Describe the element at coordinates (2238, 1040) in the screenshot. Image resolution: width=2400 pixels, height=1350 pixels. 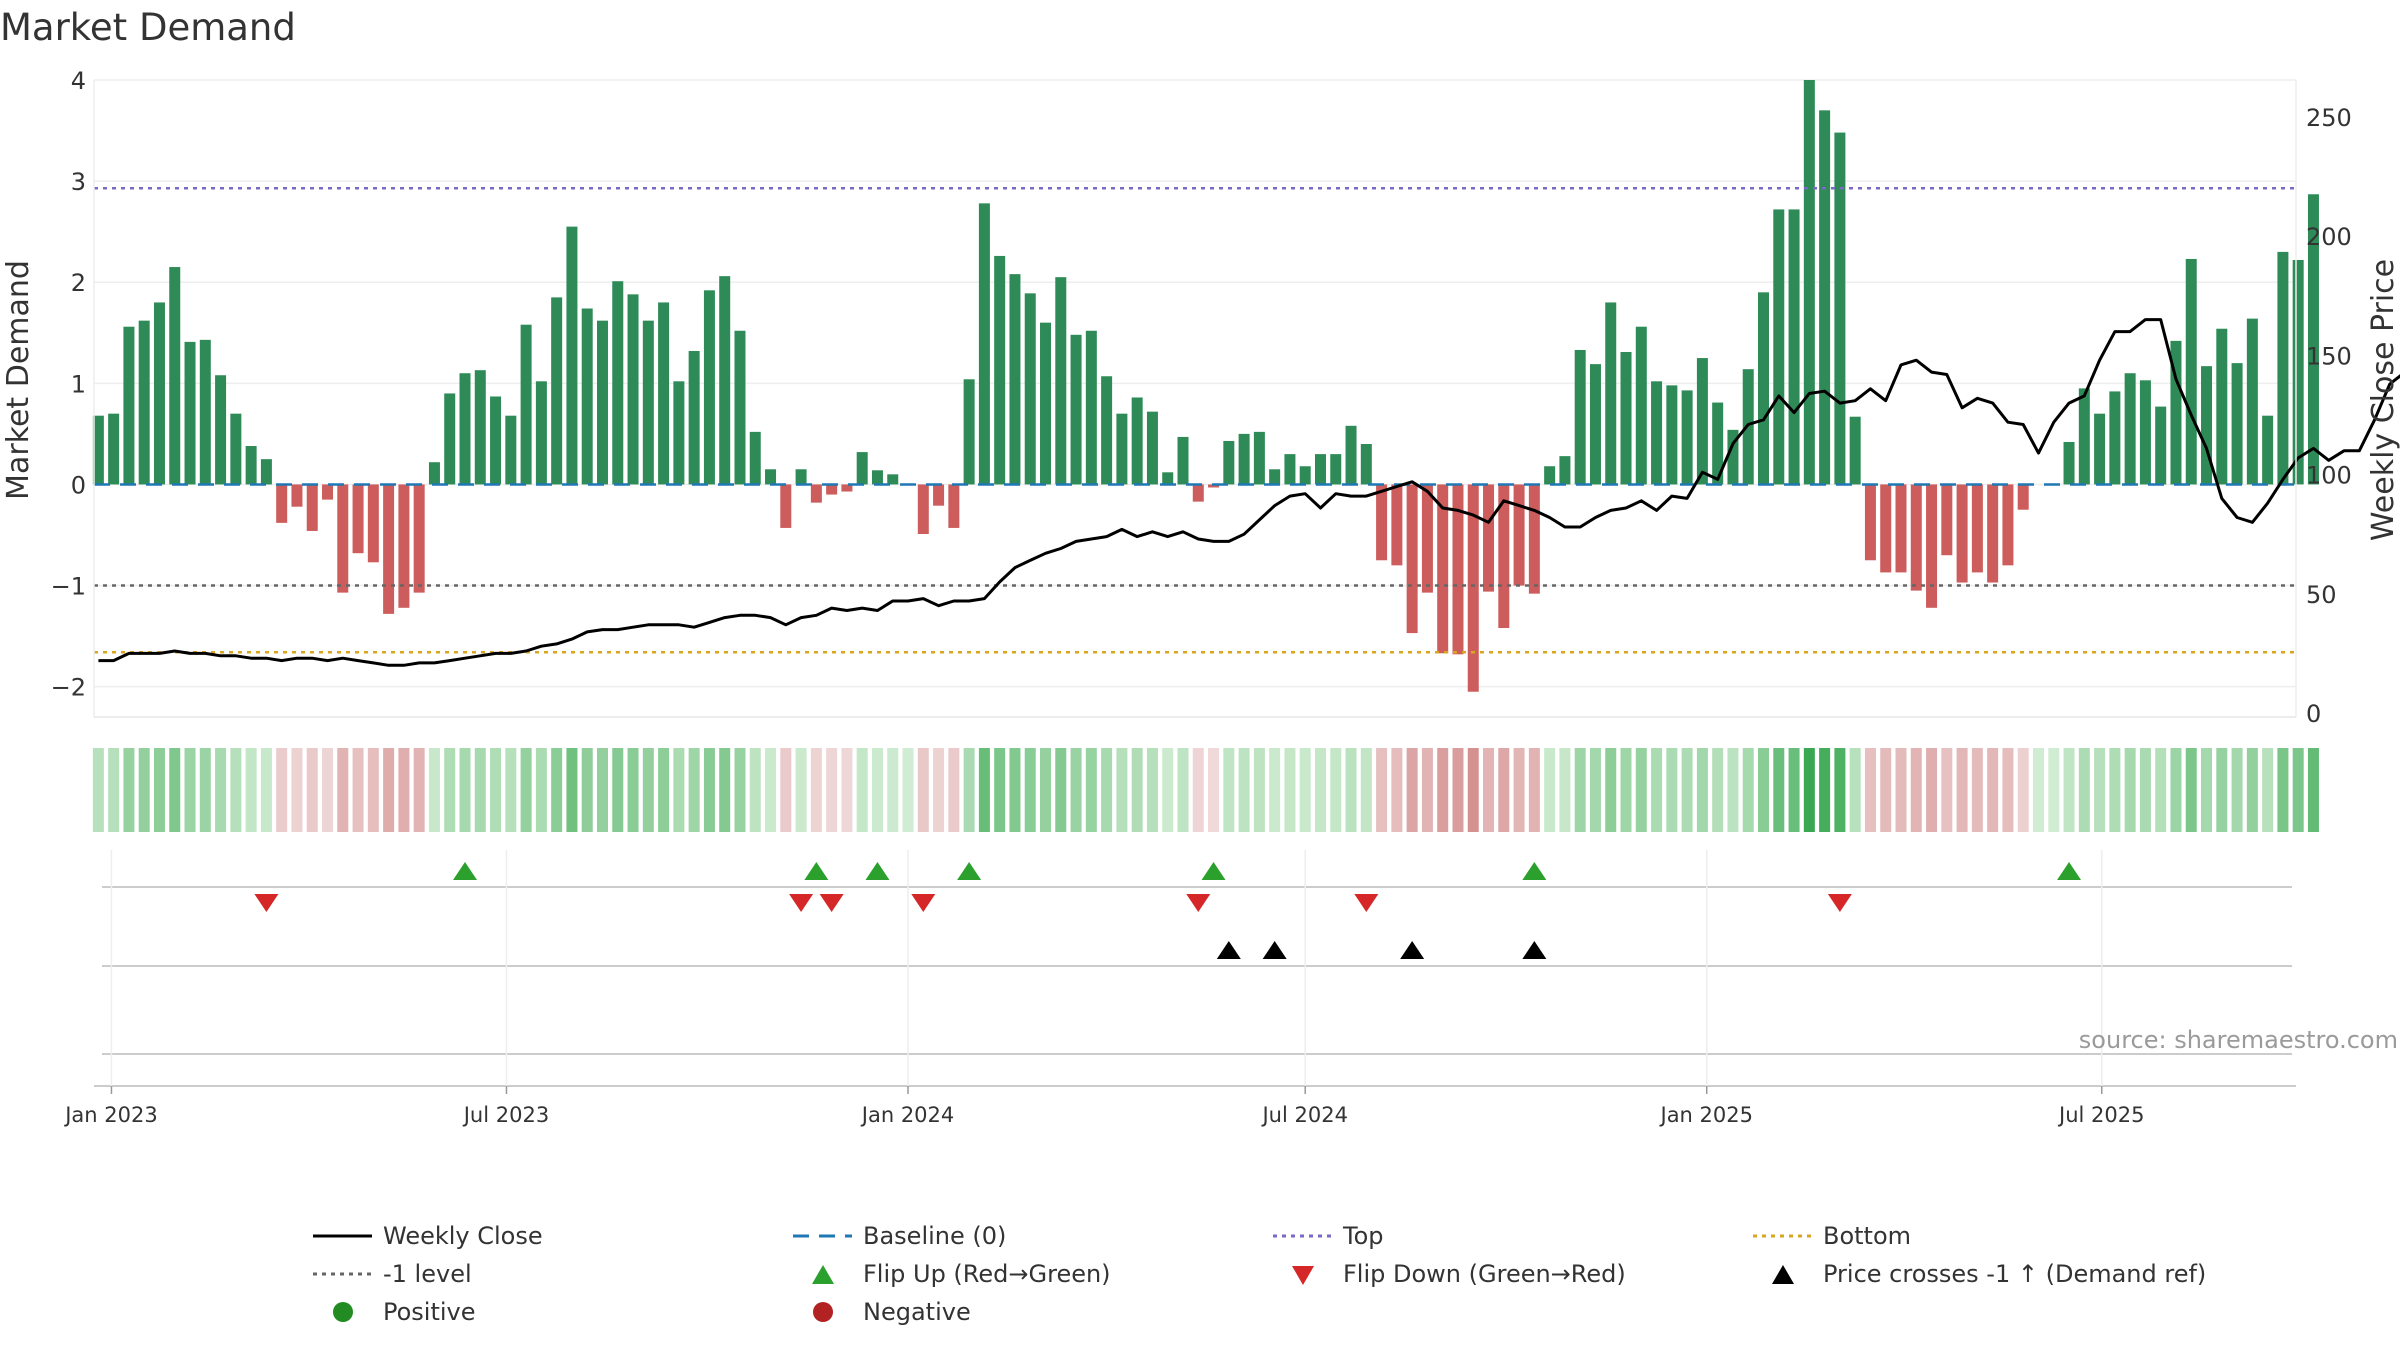
I see `source-note: source: sharemaestro.com` at that location.